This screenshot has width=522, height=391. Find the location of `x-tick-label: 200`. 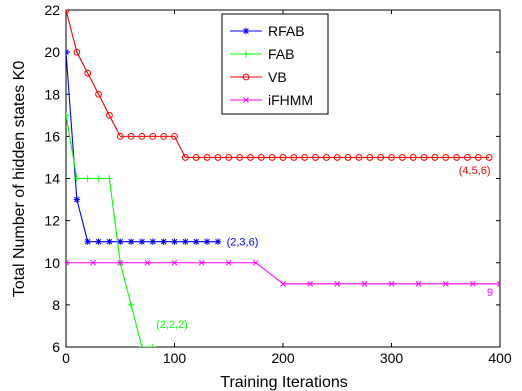

x-tick-label: 200 is located at coordinates (283, 358).